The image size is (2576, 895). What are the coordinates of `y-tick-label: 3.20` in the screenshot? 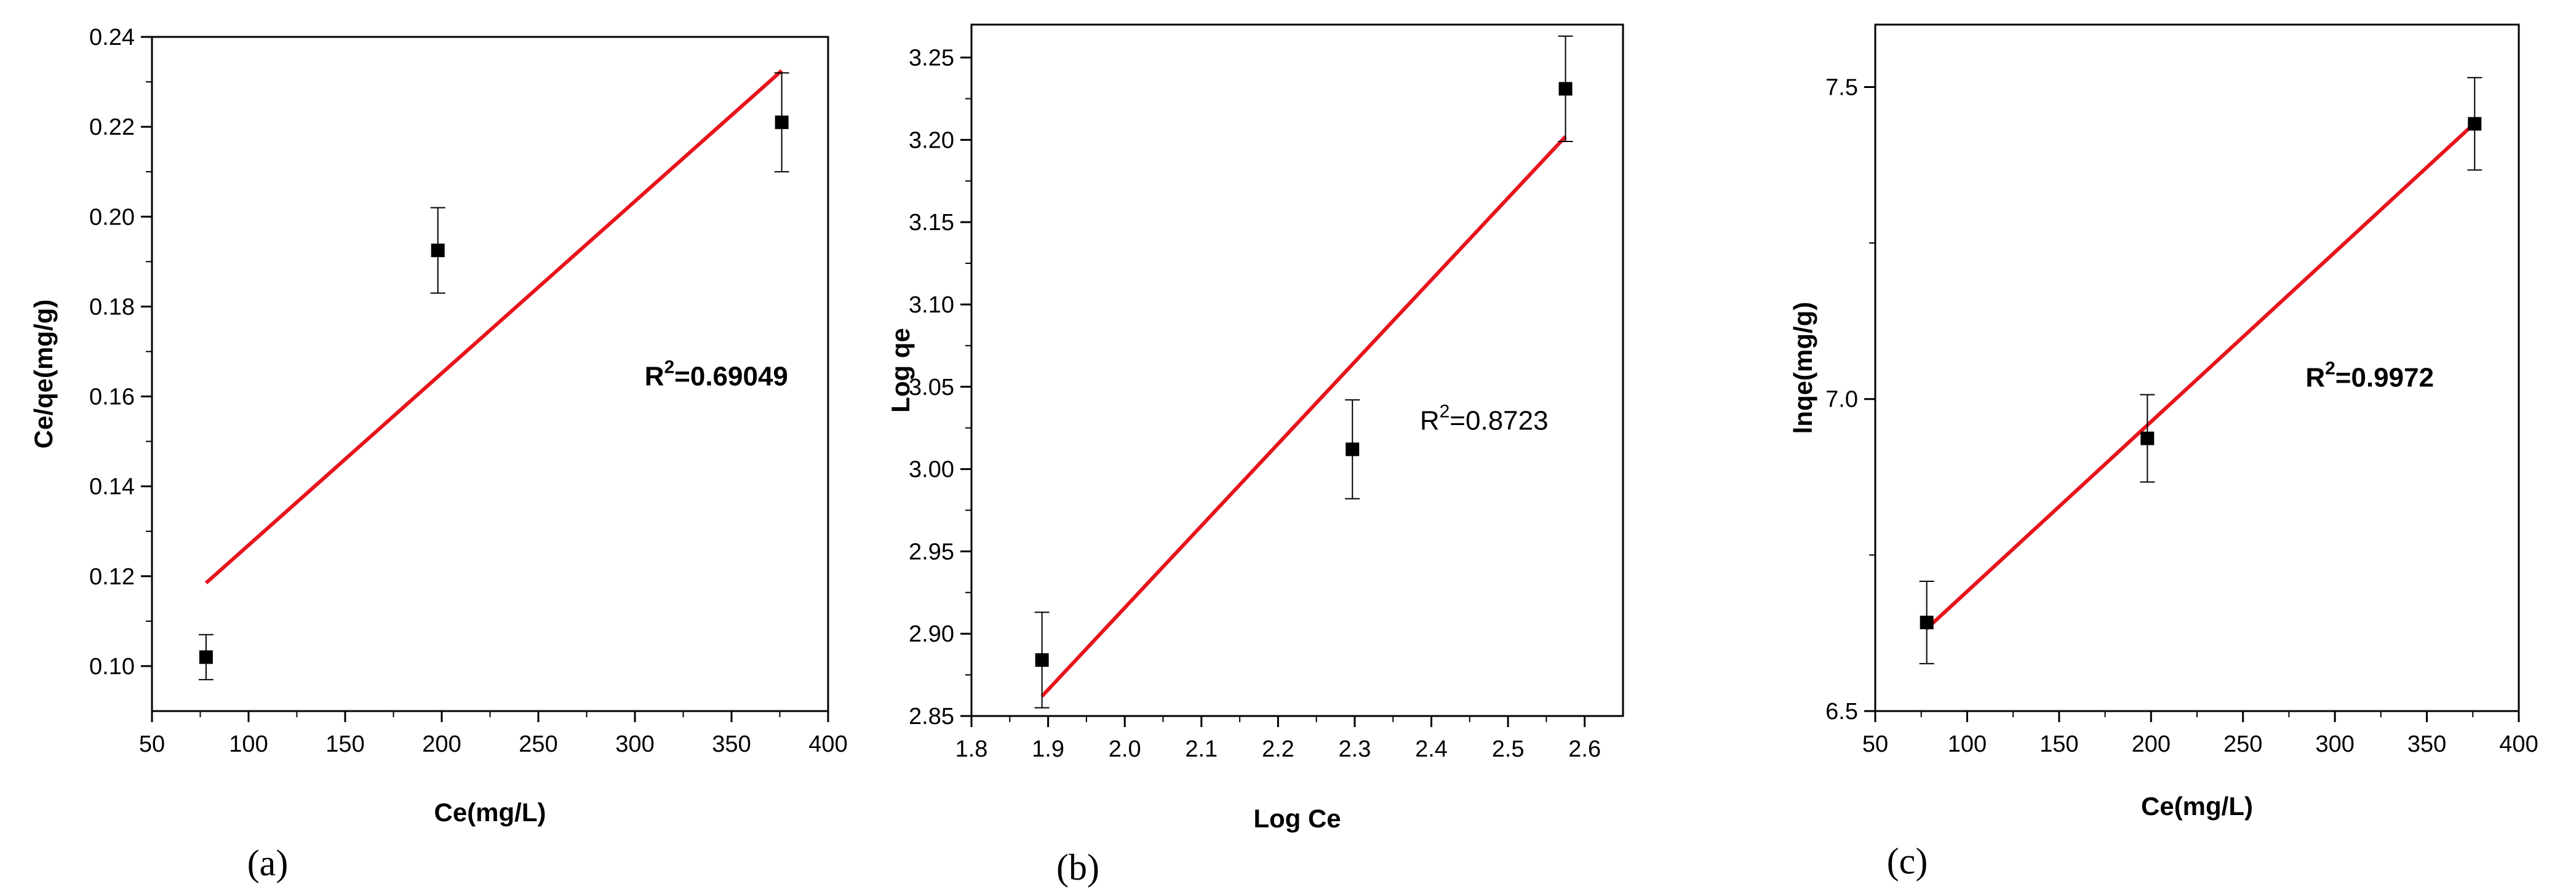 It's located at (932, 140).